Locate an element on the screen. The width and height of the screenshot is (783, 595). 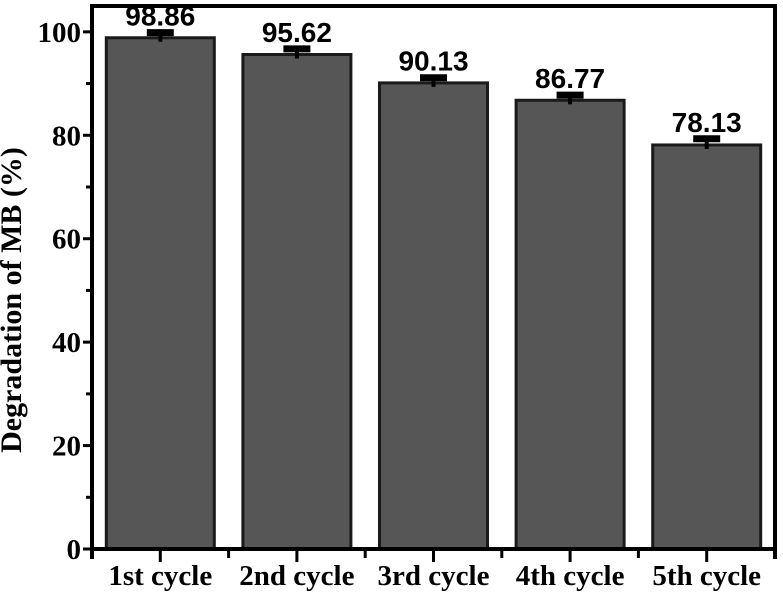
y-tick-label: 0 is located at coordinates (74, 550).